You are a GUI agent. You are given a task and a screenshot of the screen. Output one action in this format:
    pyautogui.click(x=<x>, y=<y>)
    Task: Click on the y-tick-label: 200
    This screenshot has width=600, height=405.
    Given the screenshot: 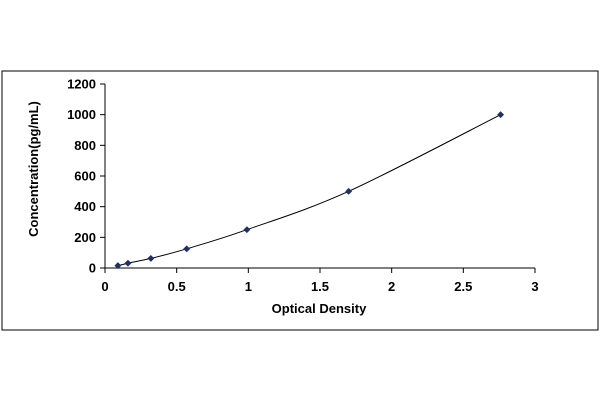 What is the action you would take?
    pyautogui.click(x=85, y=237)
    